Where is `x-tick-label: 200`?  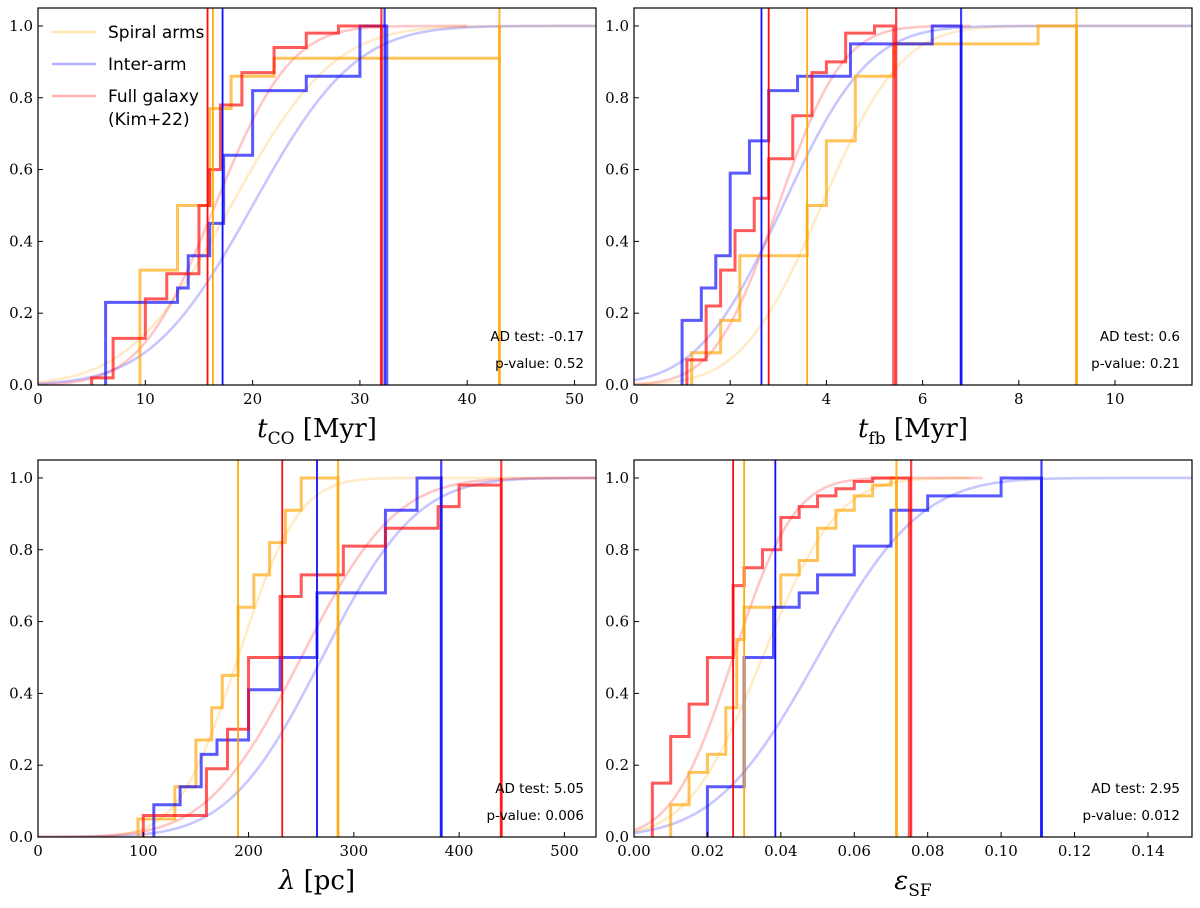 x-tick-label: 200 is located at coordinates (248, 851).